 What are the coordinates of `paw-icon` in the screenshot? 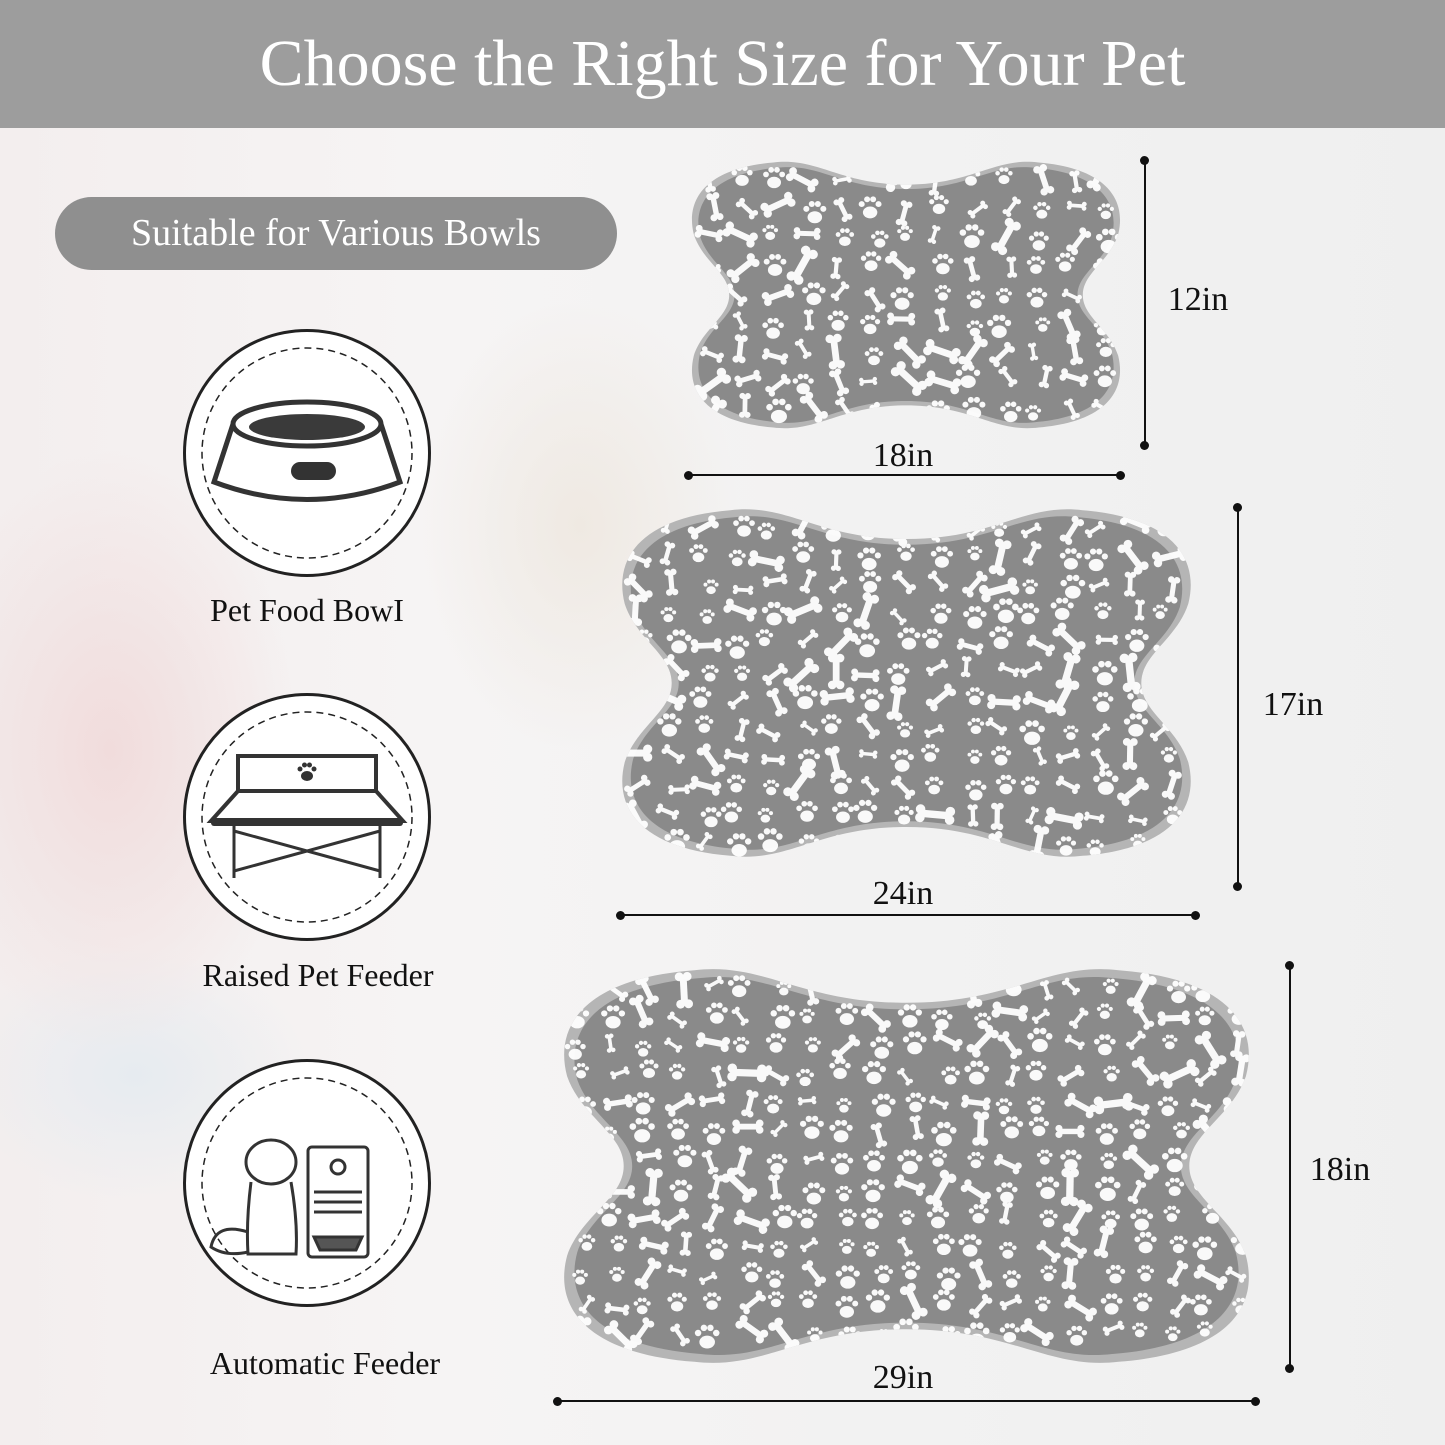 It's located at (307, 771).